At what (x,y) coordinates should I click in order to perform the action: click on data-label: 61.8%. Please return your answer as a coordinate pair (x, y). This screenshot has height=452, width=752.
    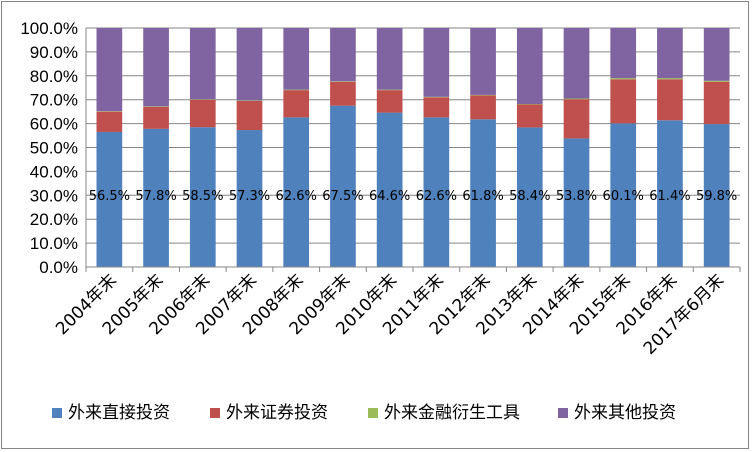
    Looking at the image, I should click on (482, 196).